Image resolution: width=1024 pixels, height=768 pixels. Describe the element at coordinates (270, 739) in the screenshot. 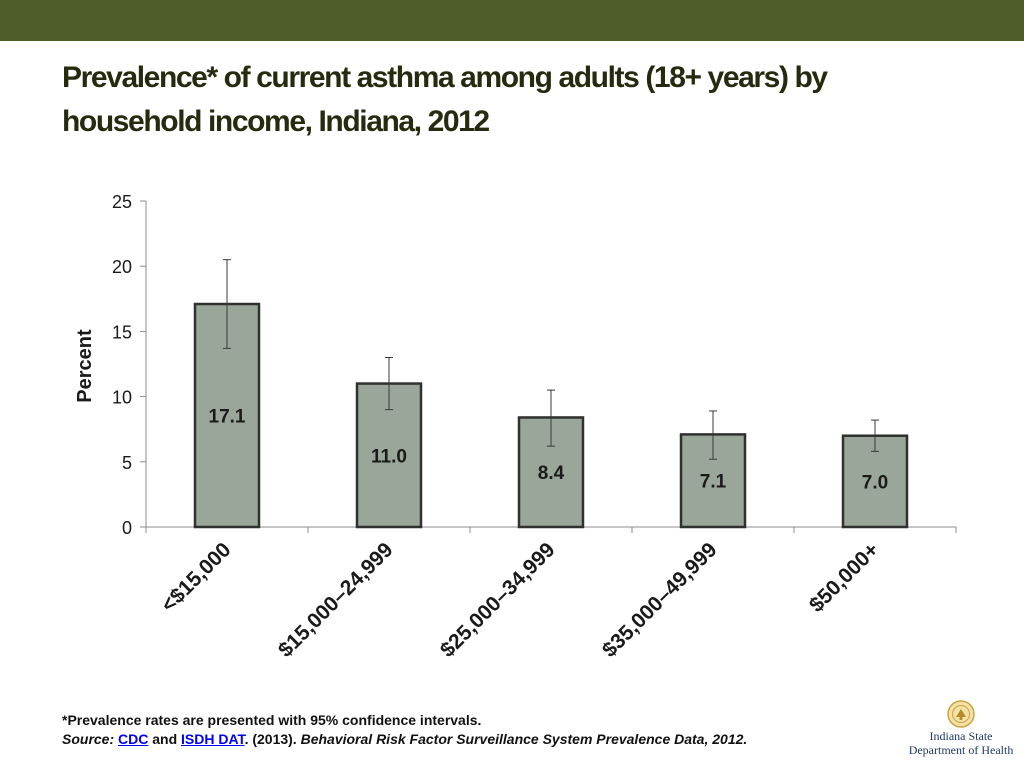

I see `year-text: . (2013).` at that location.